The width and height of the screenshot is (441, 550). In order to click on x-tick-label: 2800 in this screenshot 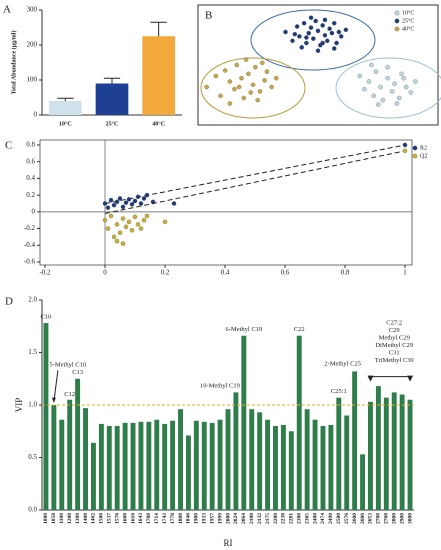, I will do `click(394, 518)`.